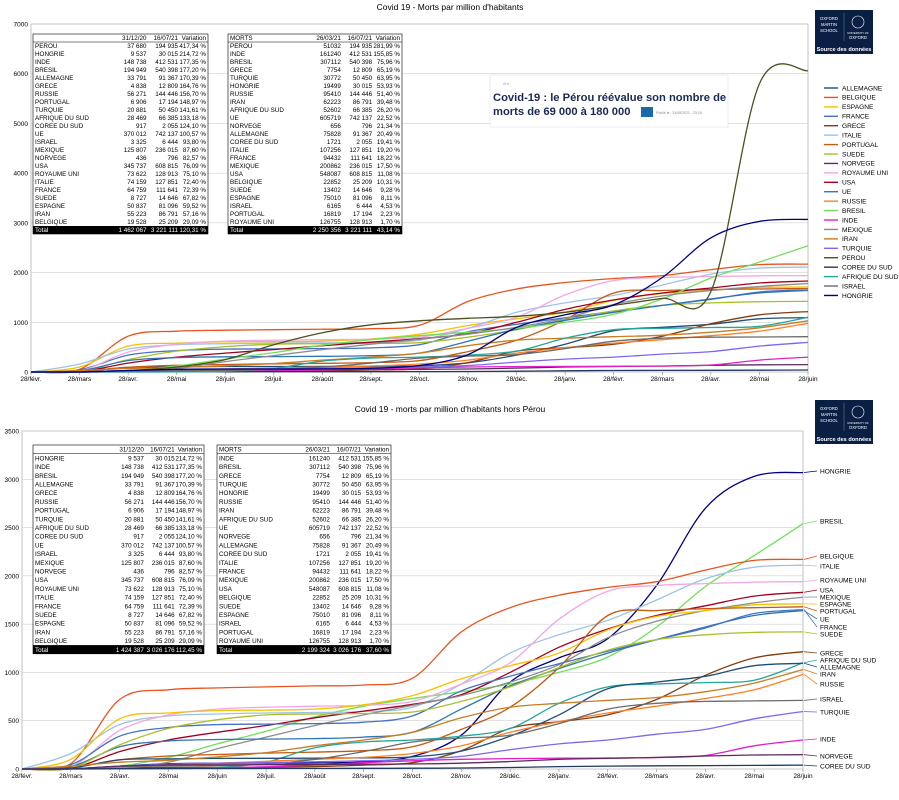 Image resolution: width=899 pixels, height=800 pixels. Describe the element at coordinates (332, 198) in the screenshot. I see `table-row-cell: 75010` at that location.